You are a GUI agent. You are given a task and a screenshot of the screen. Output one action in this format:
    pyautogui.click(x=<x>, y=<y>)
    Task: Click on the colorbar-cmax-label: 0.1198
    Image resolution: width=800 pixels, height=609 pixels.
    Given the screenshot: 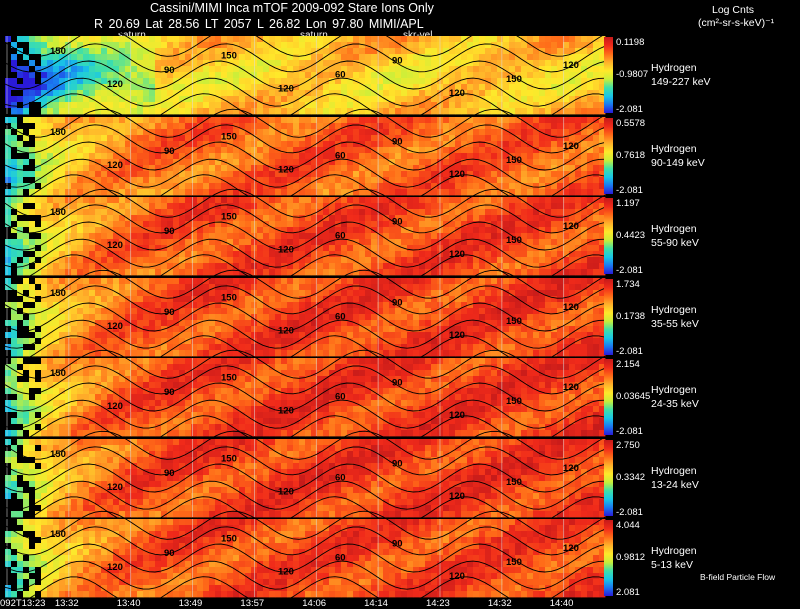 What is the action you would take?
    pyautogui.click(x=630, y=42)
    